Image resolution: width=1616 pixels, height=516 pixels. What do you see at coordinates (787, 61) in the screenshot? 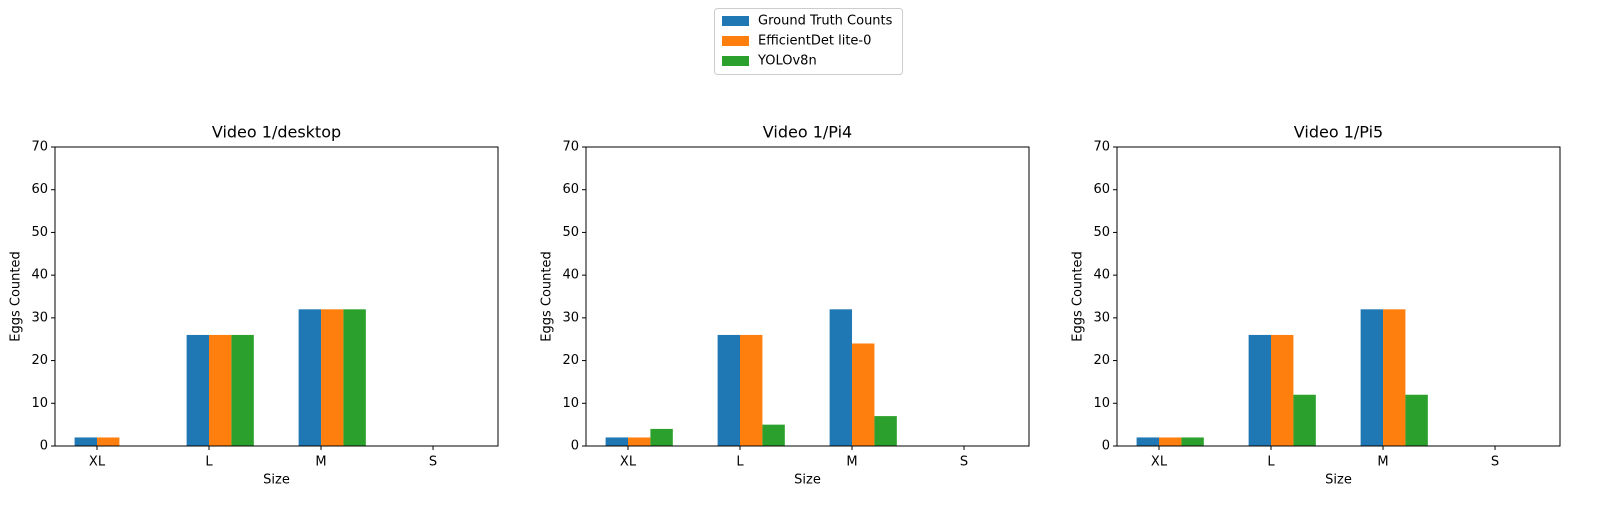
I see `legend-label: YOLOv8n` at bounding box center [787, 61].